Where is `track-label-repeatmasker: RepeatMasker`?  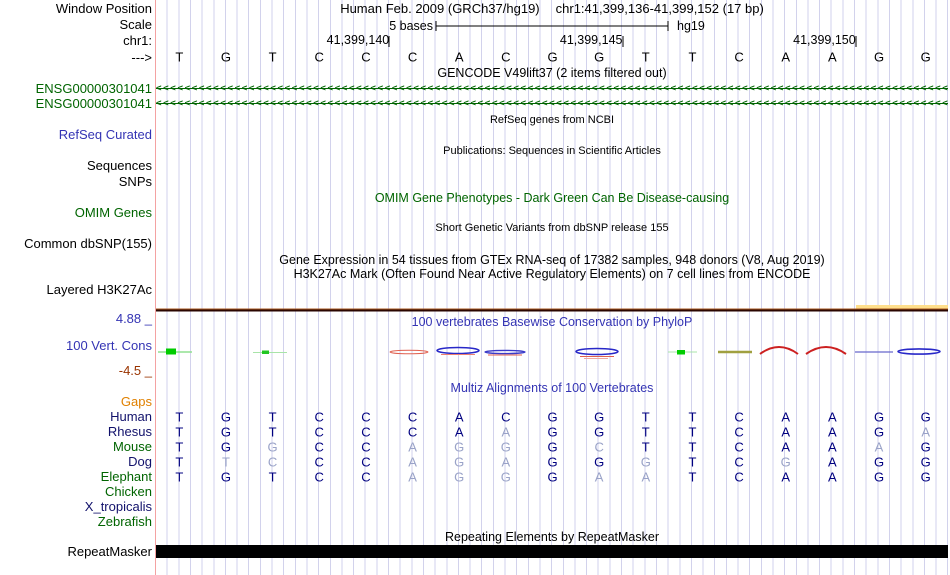
track-label-repeatmasker: RepeatMasker is located at coordinates (109, 551).